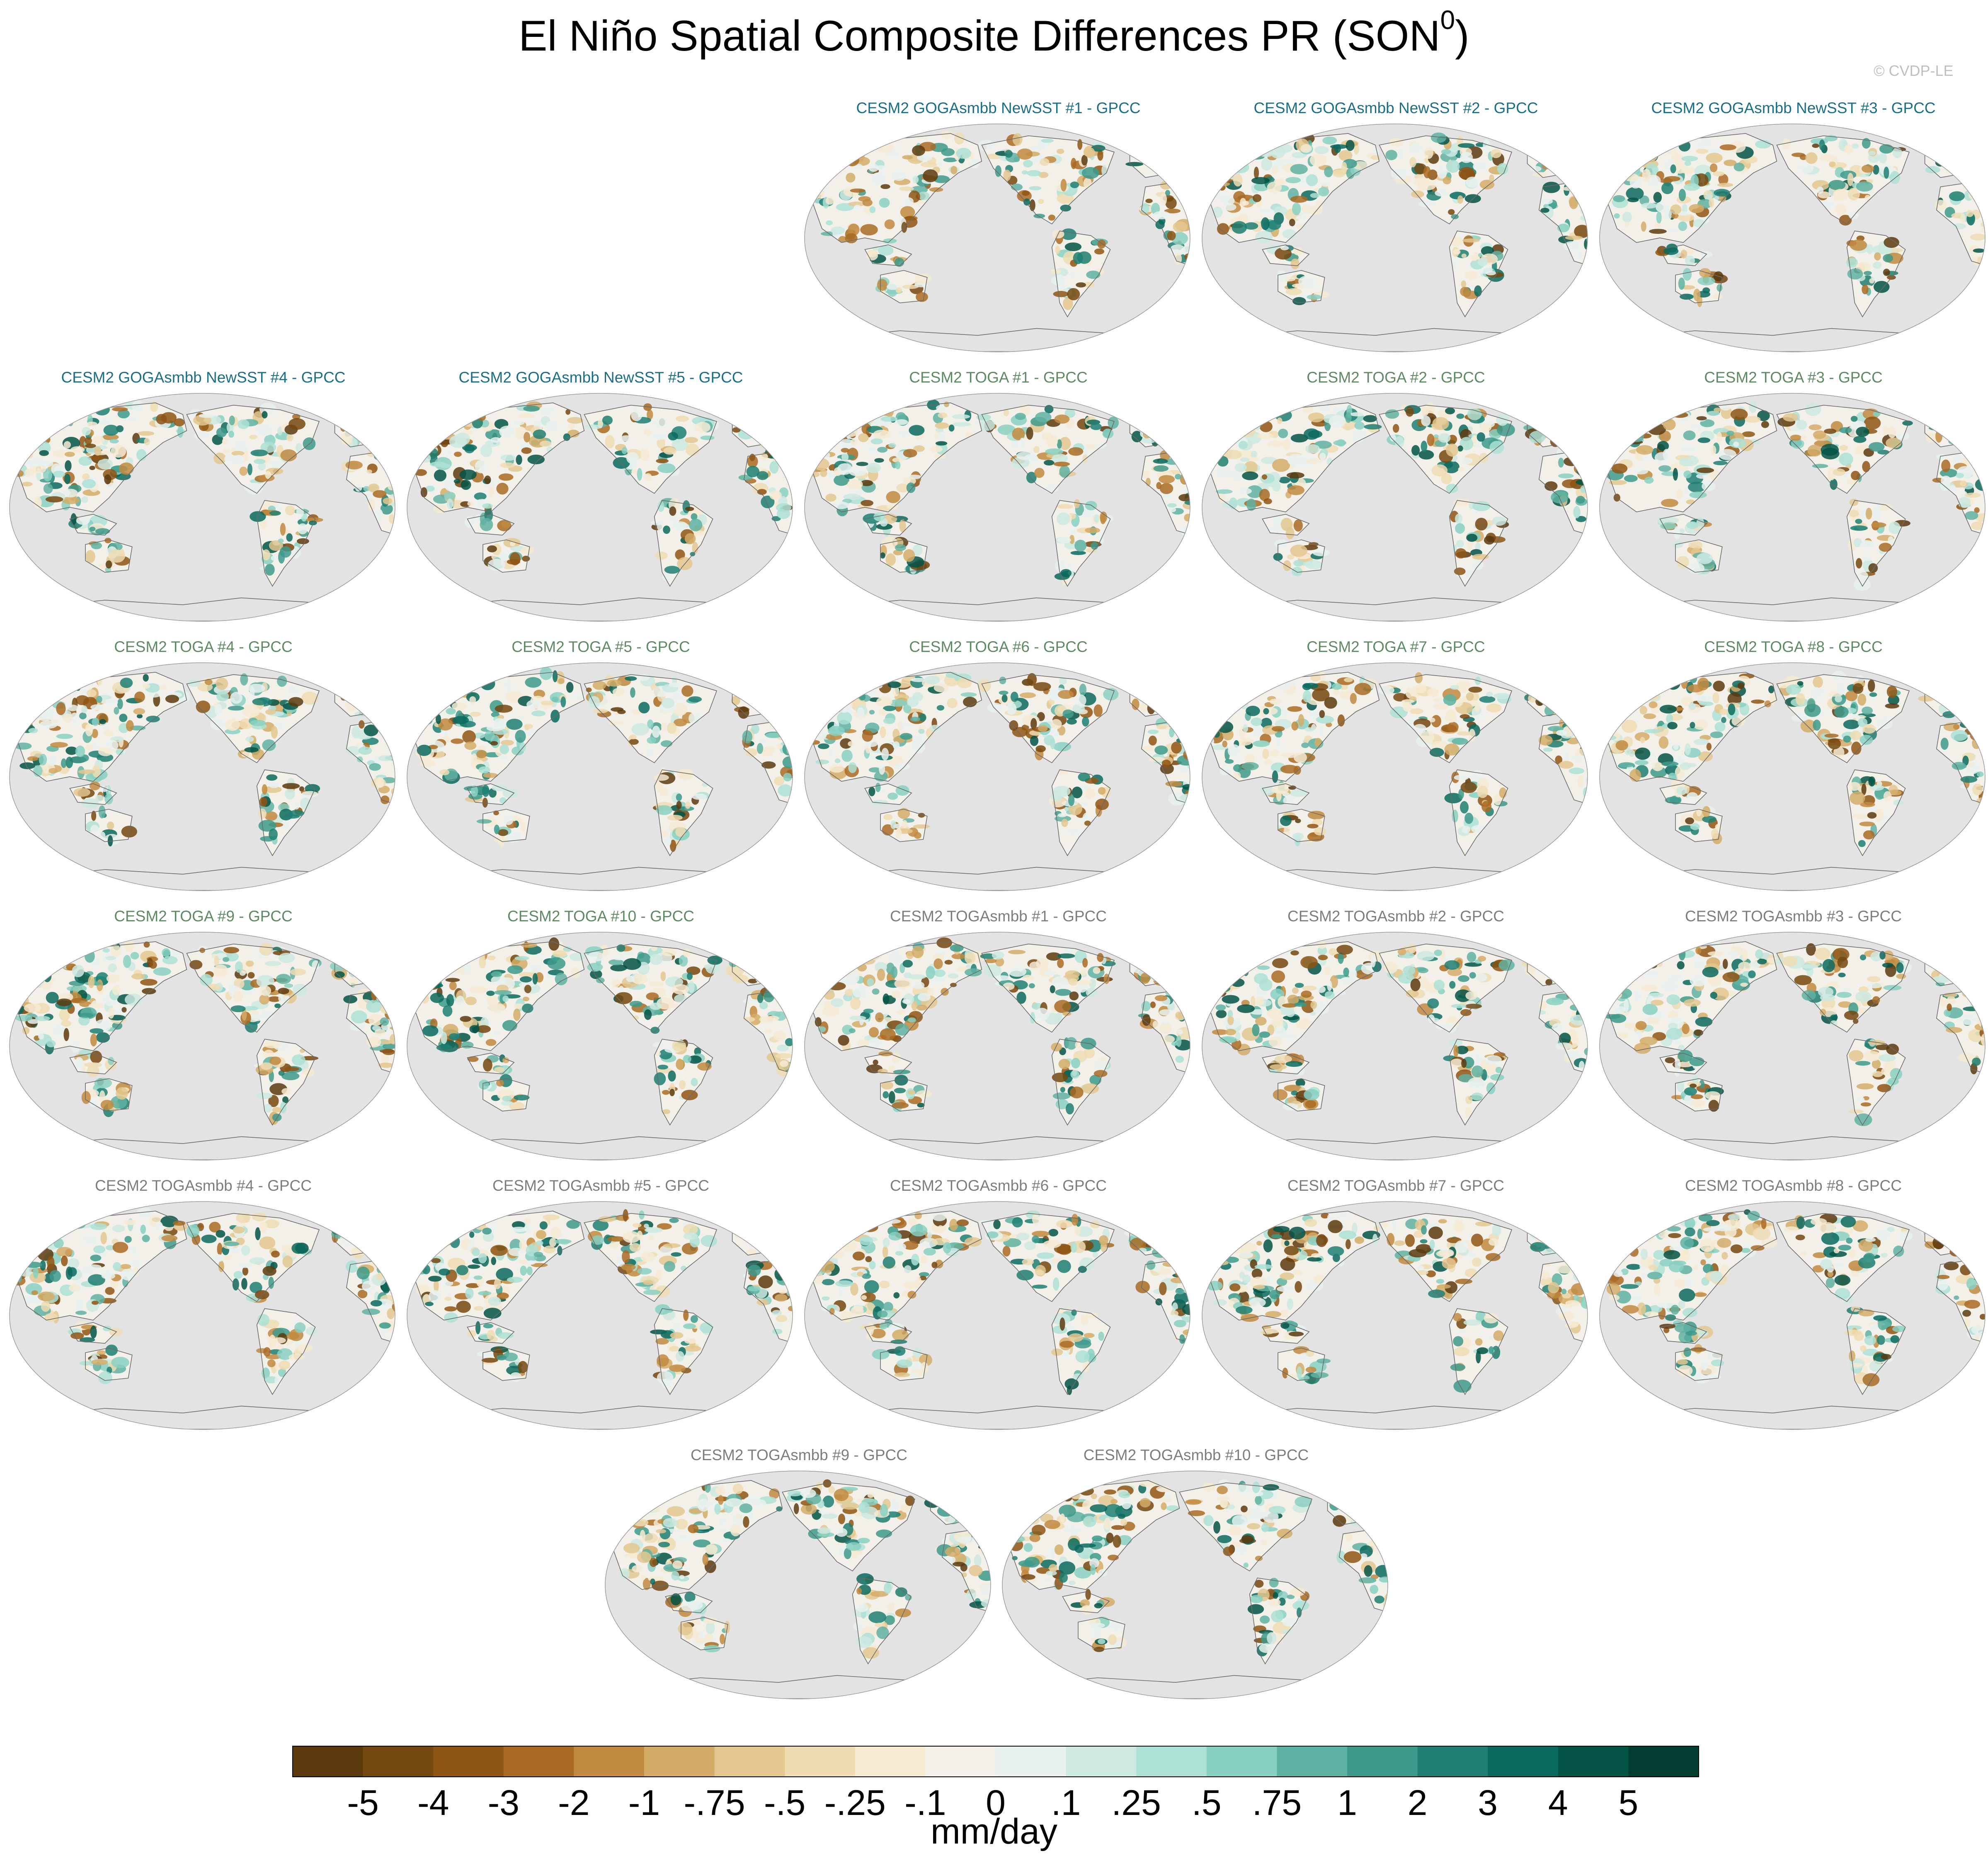  Describe the element at coordinates (998, 377) in the screenshot. I see `map-panel-title: CESM2 TOGA #1 - GPCC` at that location.